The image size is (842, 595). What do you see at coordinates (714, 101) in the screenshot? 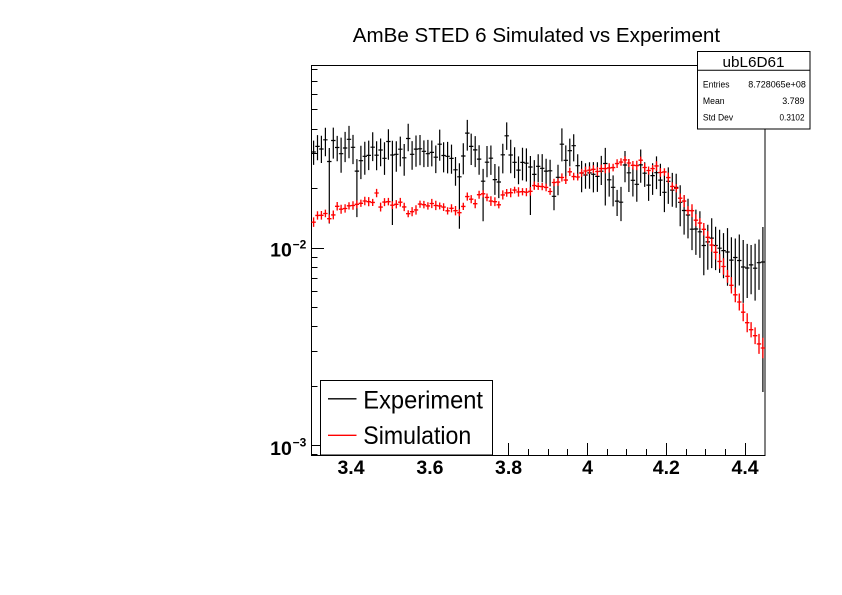
I see `svg-text: Mean` at bounding box center [714, 101].